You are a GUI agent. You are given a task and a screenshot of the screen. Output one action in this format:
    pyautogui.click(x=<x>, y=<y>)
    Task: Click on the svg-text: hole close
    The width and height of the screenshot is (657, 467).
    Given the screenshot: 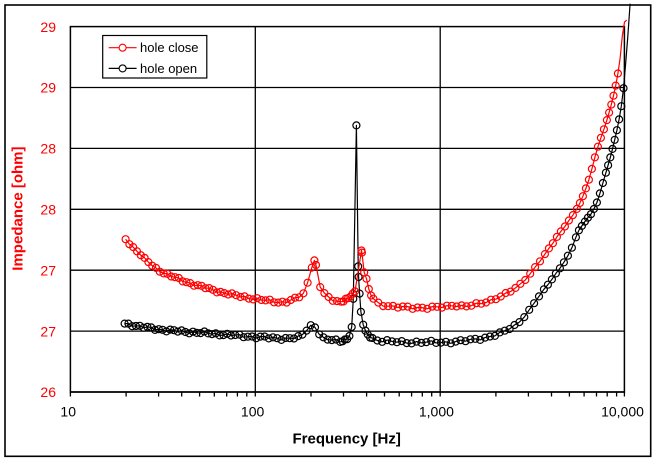 What is the action you would take?
    pyautogui.click(x=169, y=47)
    